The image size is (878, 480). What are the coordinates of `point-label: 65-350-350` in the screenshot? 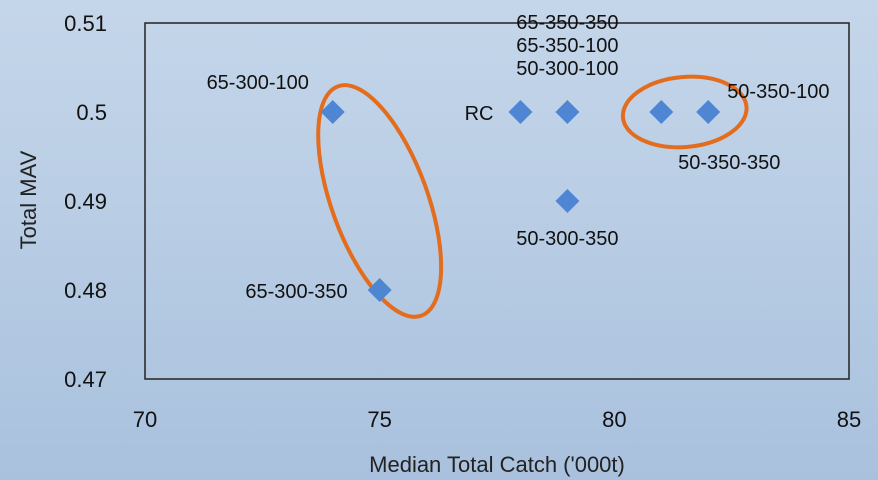 It's located at (567, 23).